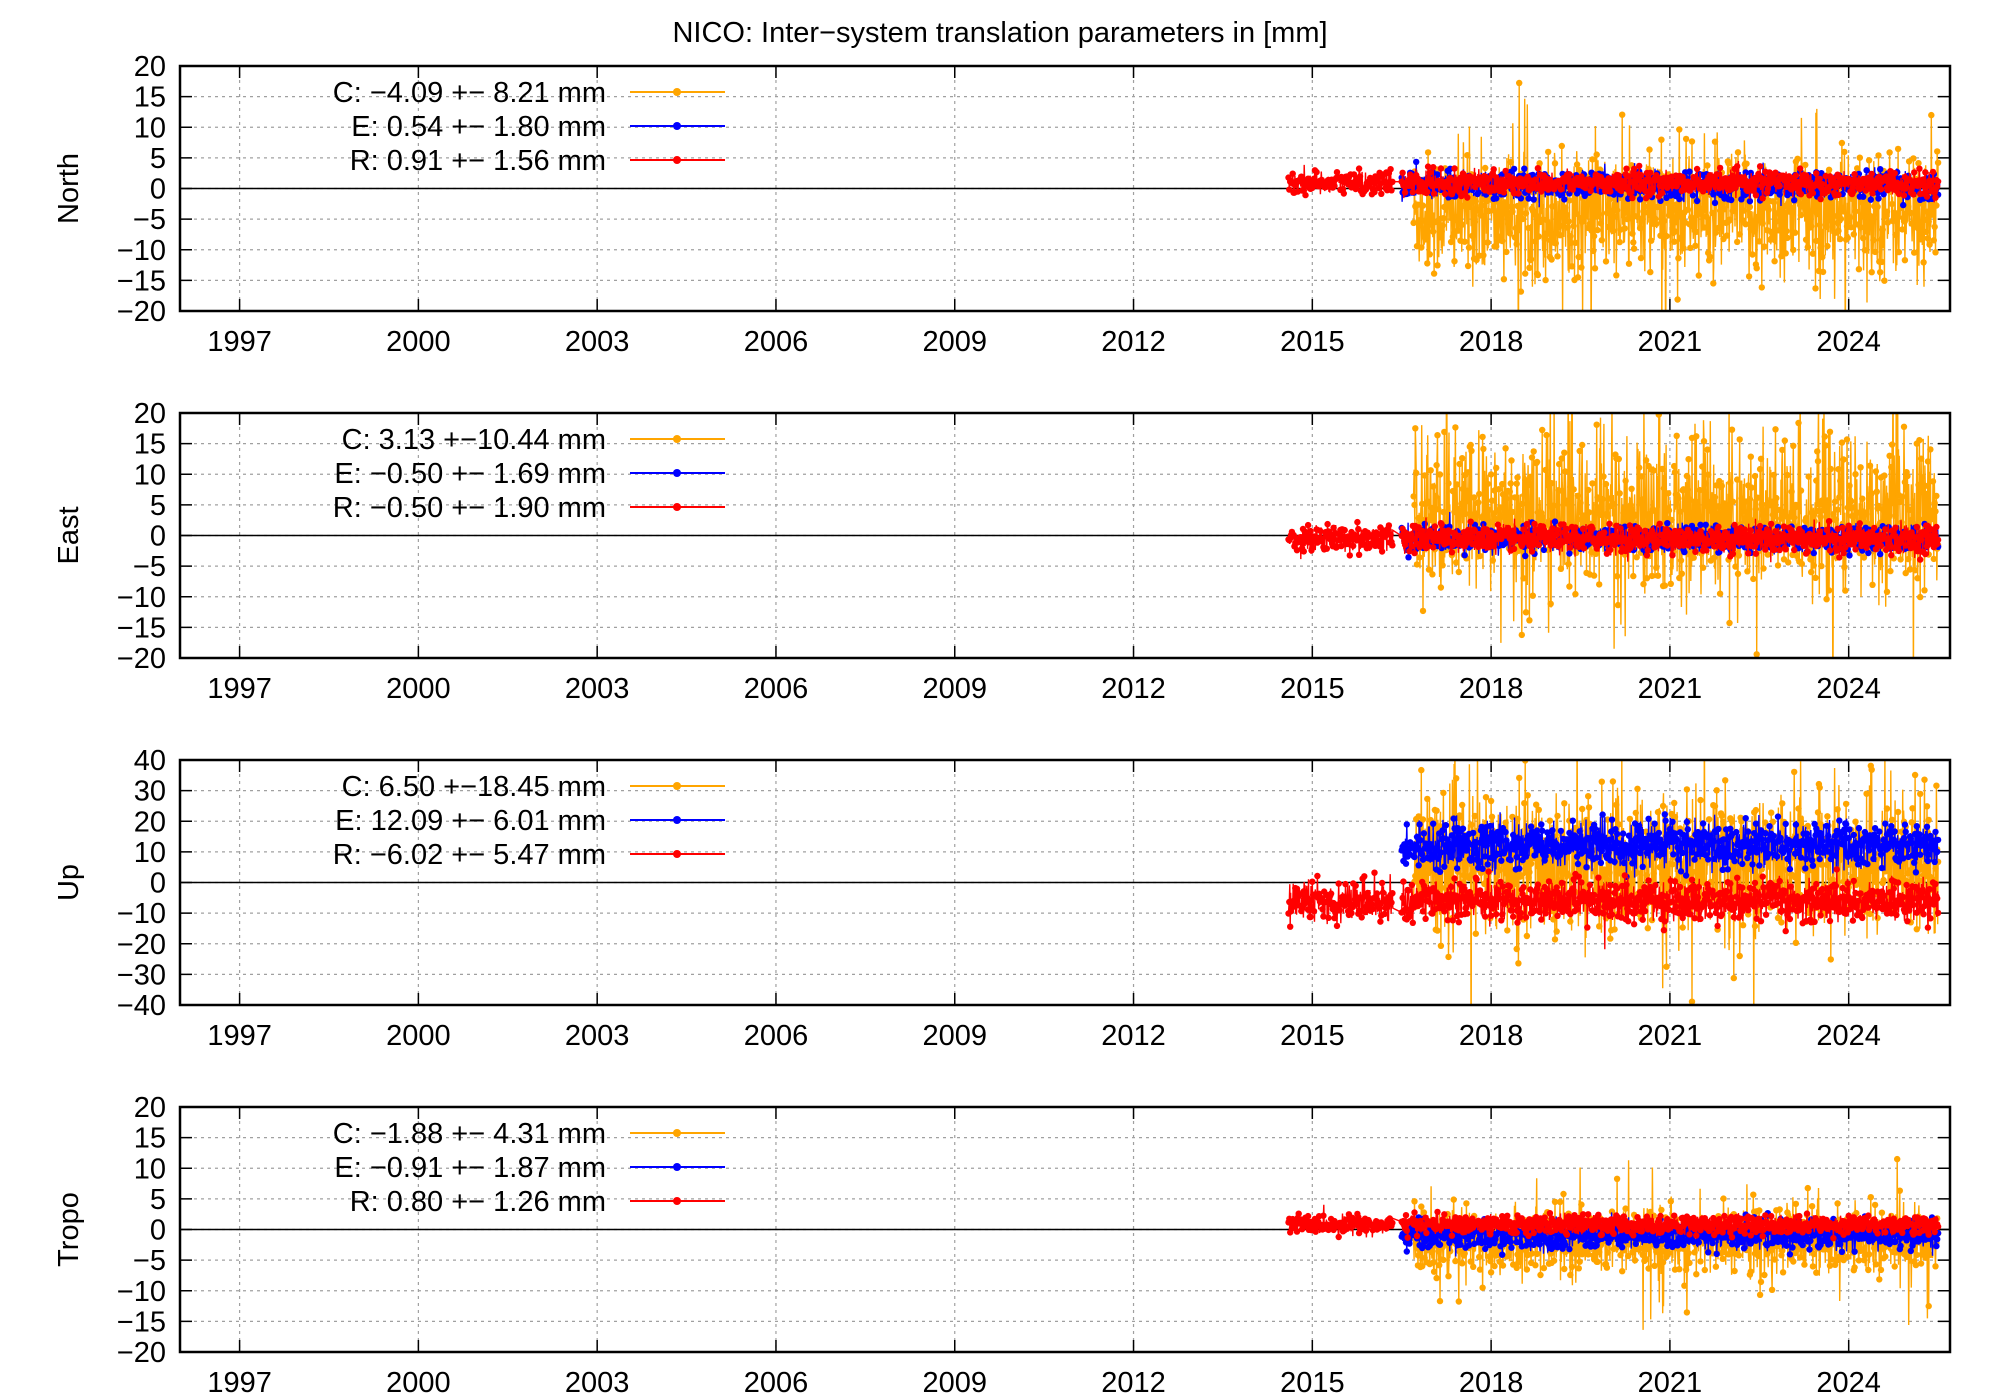 Image resolution: width=2000 pixels, height=1400 pixels. I want to click on x-tick-label: 2018, so click(1491, 342).